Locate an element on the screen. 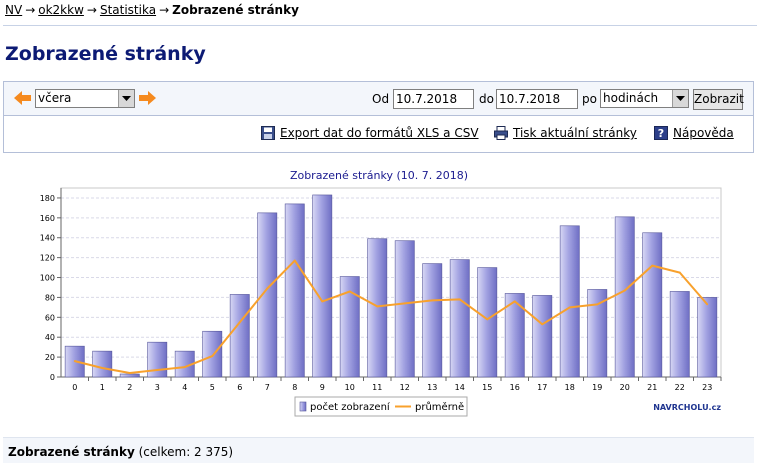 The height and width of the screenshot is (463, 760). arrow-right-icon is located at coordinates (147, 98).